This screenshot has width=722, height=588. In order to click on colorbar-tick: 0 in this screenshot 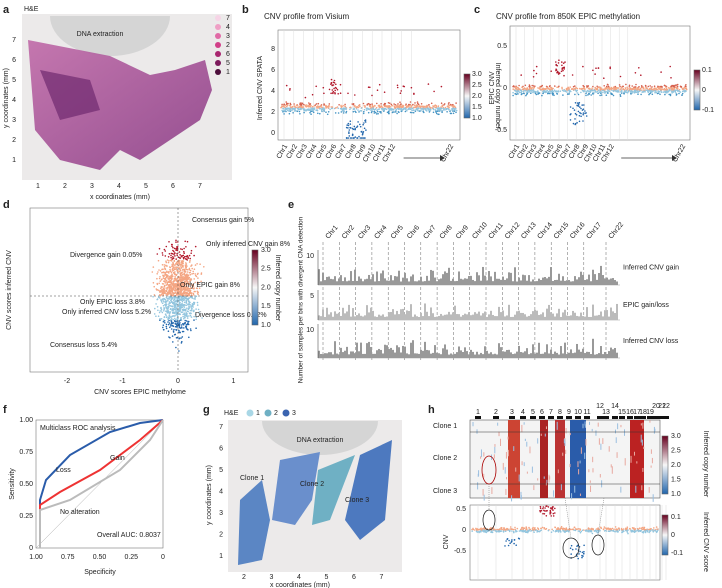, I will do `click(704, 90)`.